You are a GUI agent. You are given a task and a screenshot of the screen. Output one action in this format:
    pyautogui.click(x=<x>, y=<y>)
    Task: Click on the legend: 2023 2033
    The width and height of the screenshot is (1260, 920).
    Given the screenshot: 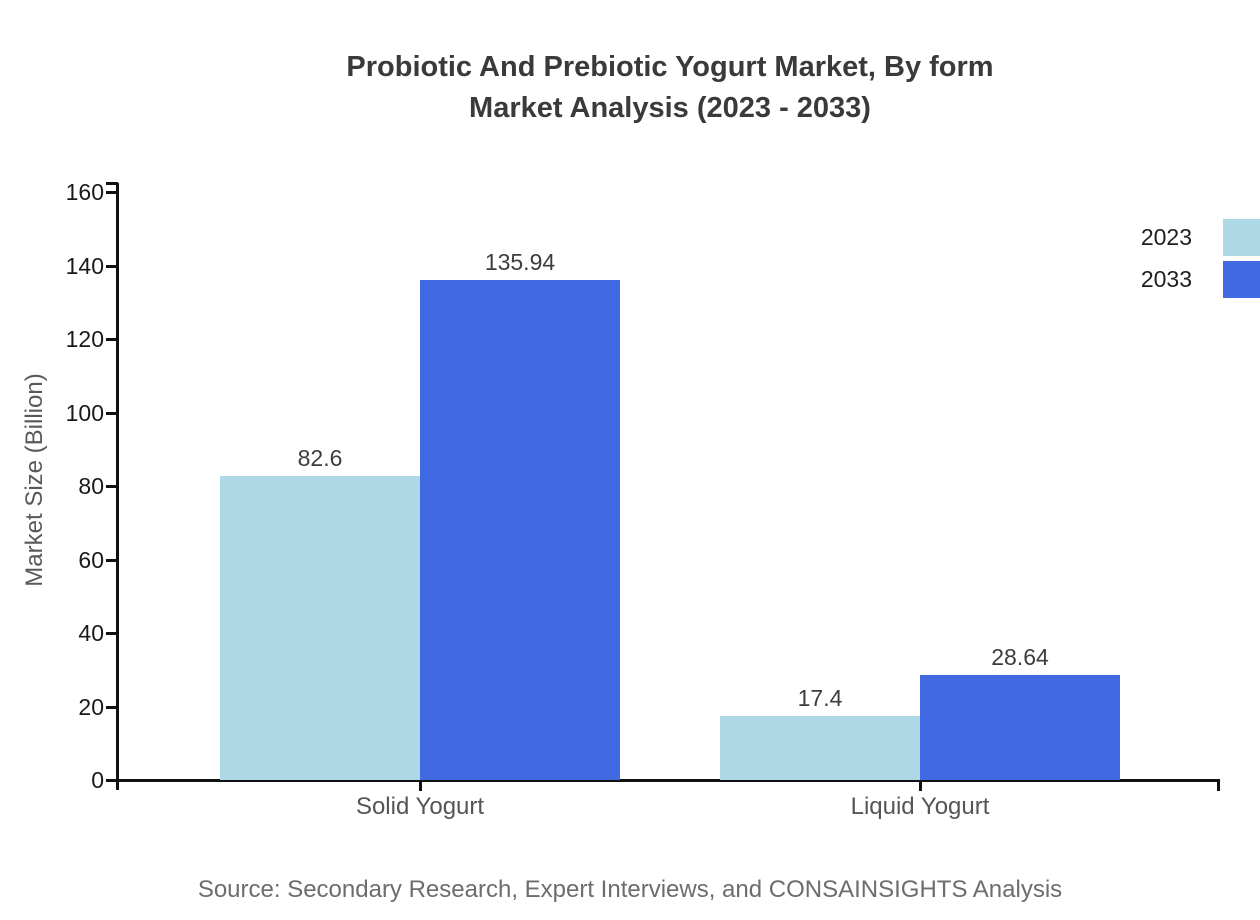 What is the action you would take?
    pyautogui.click(x=1200, y=261)
    